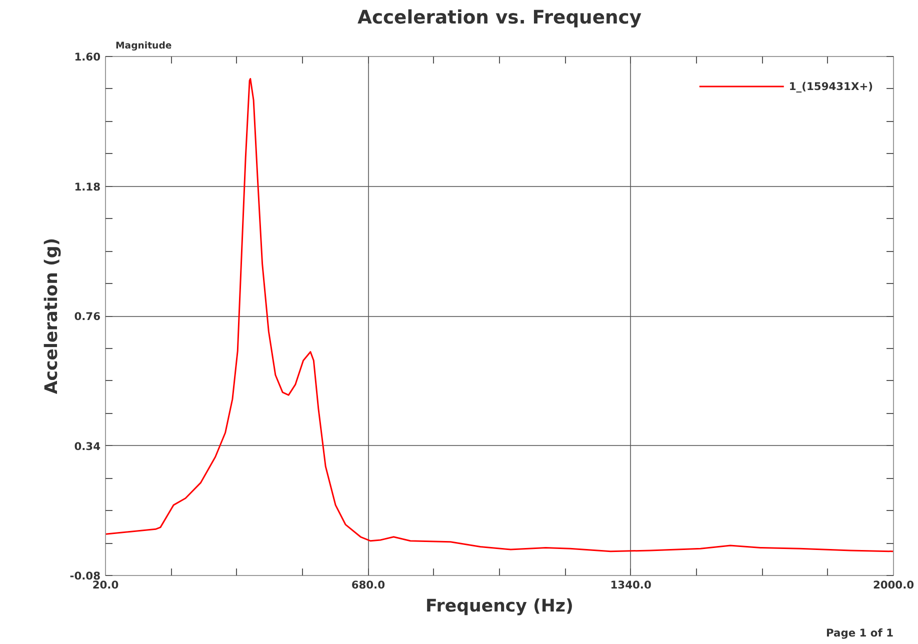  I want to click on text: Page 1 of 1, so click(860, 633).